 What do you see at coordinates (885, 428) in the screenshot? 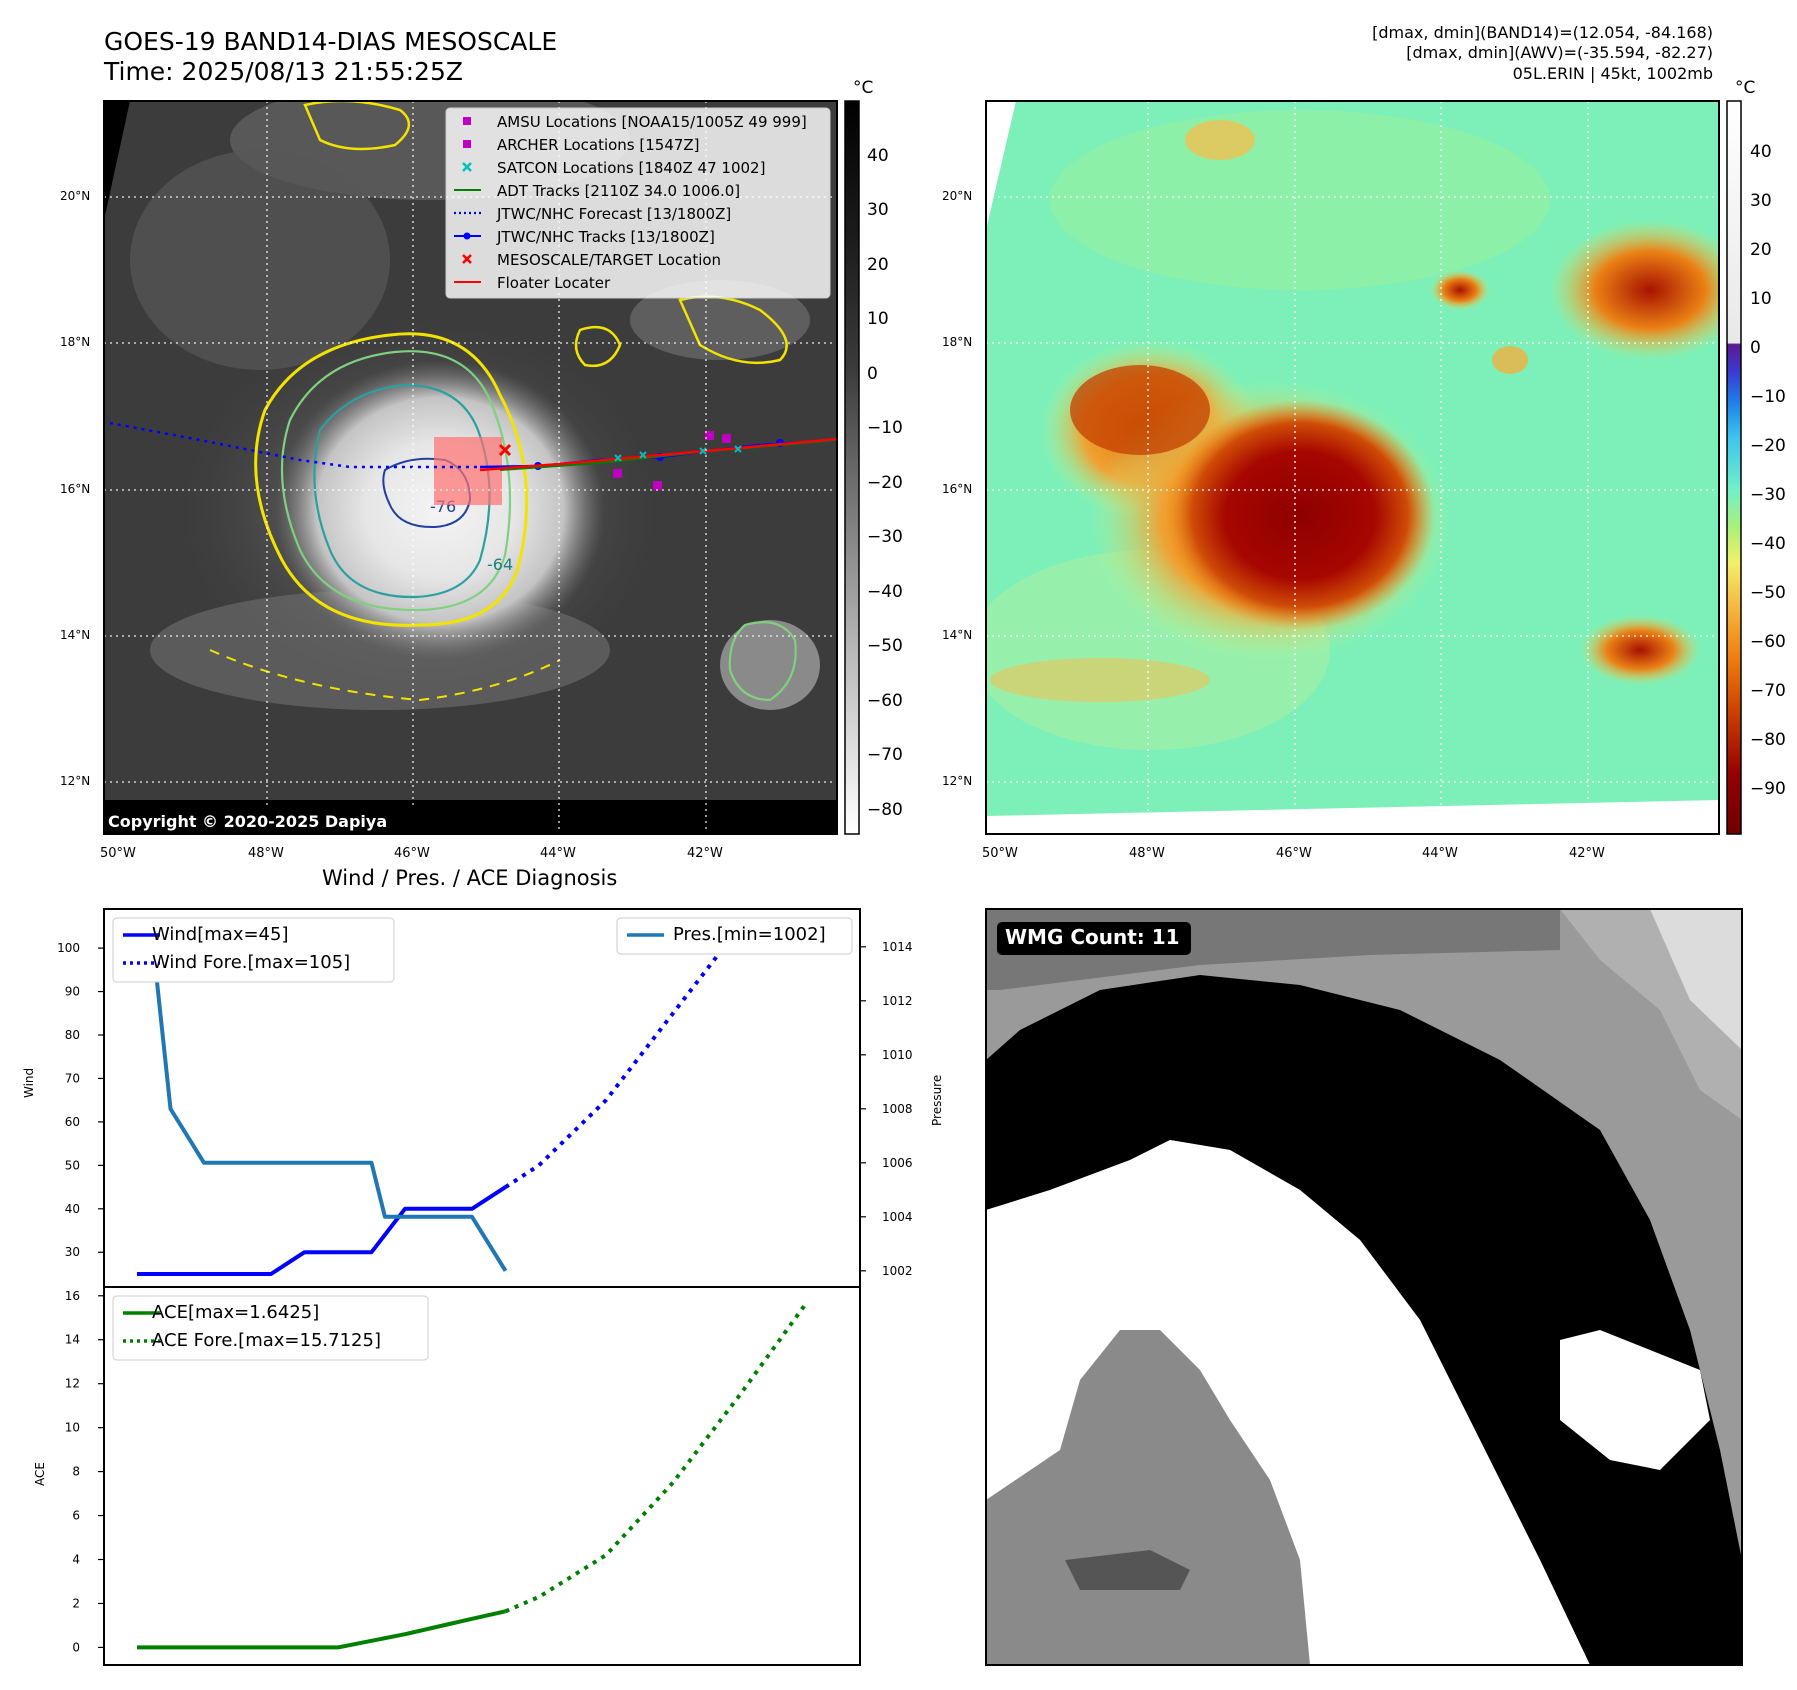
I see `ir-cbar-tick: −10` at bounding box center [885, 428].